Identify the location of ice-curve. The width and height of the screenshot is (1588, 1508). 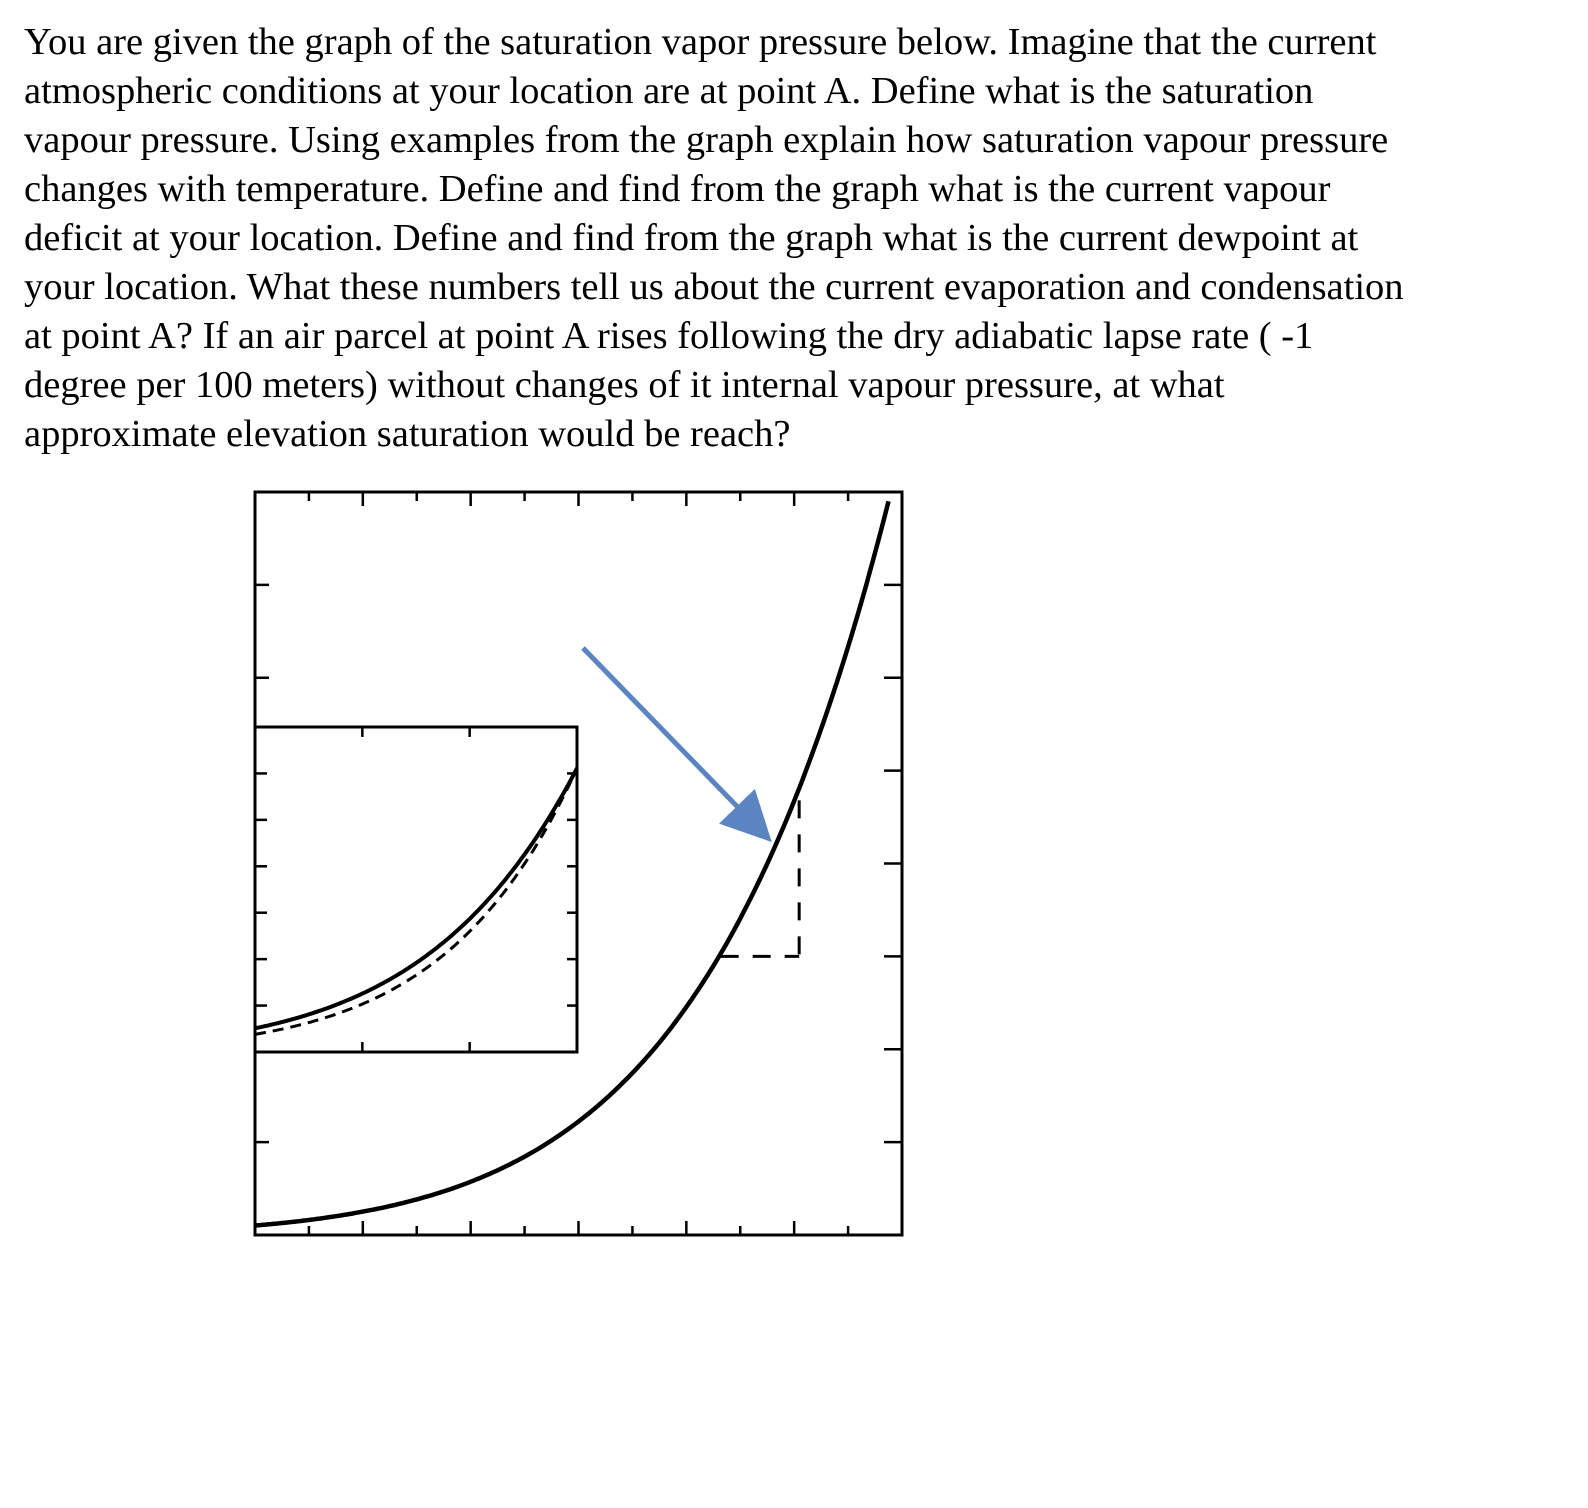
(416, 901).